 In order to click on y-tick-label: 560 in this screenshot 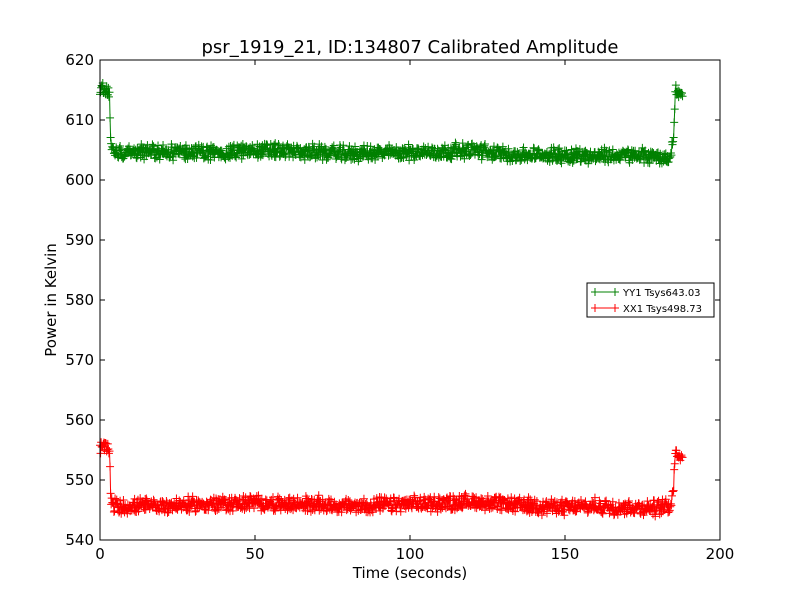, I will do `click(79, 420)`.